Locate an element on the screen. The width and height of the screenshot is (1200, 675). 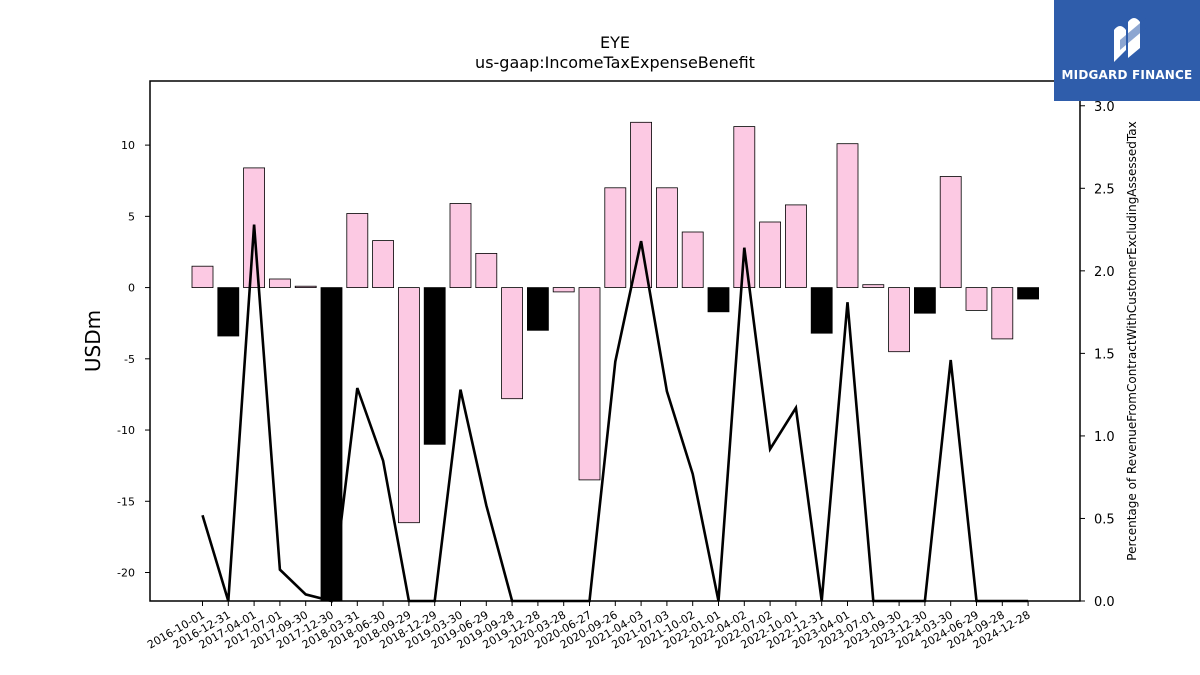
y-tick-label: -5 is located at coordinates (129, 359).